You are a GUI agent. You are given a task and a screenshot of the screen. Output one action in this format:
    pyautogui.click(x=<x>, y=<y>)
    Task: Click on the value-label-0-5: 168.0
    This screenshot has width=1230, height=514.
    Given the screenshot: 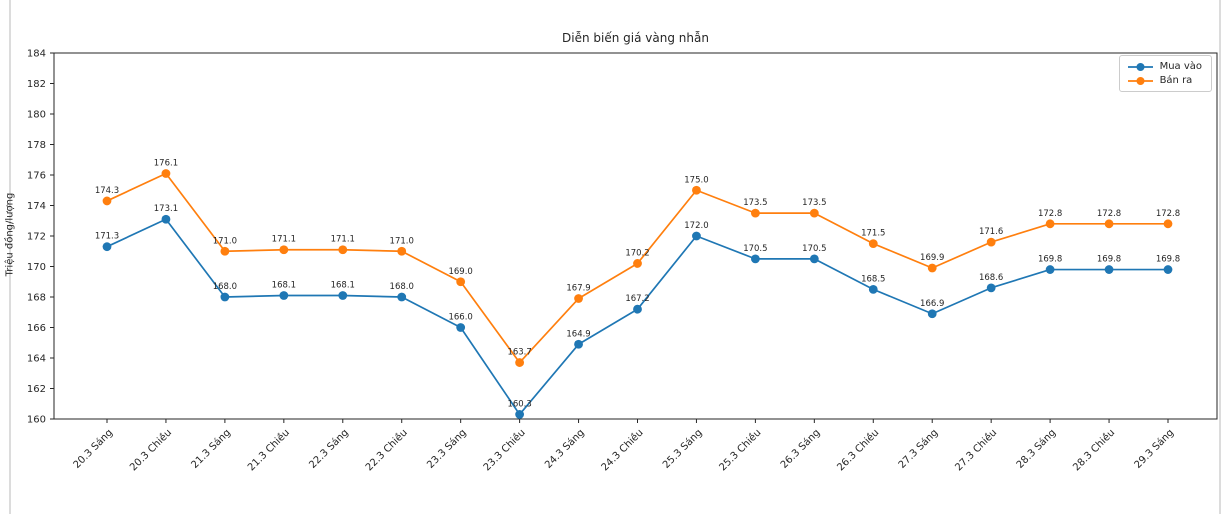 What is the action you would take?
    pyautogui.click(x=402, y=287)
    